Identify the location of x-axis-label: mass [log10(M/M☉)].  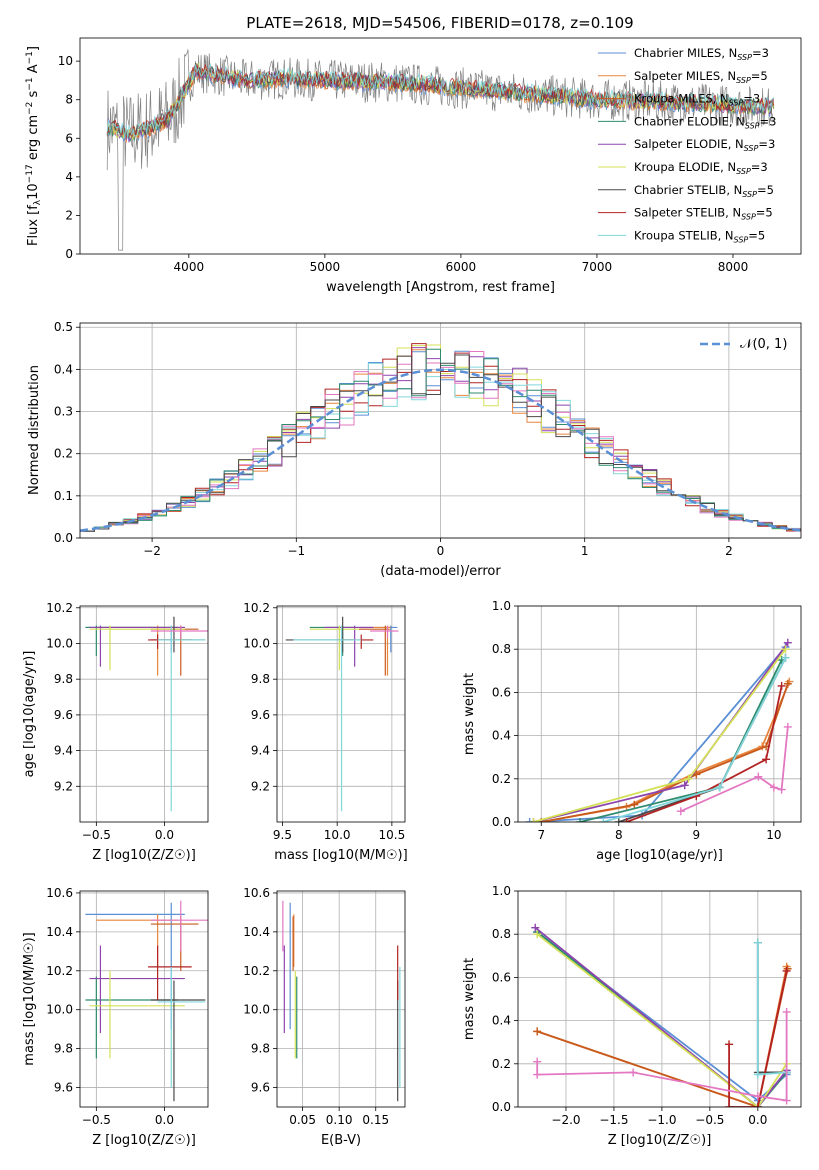
(340, 855).